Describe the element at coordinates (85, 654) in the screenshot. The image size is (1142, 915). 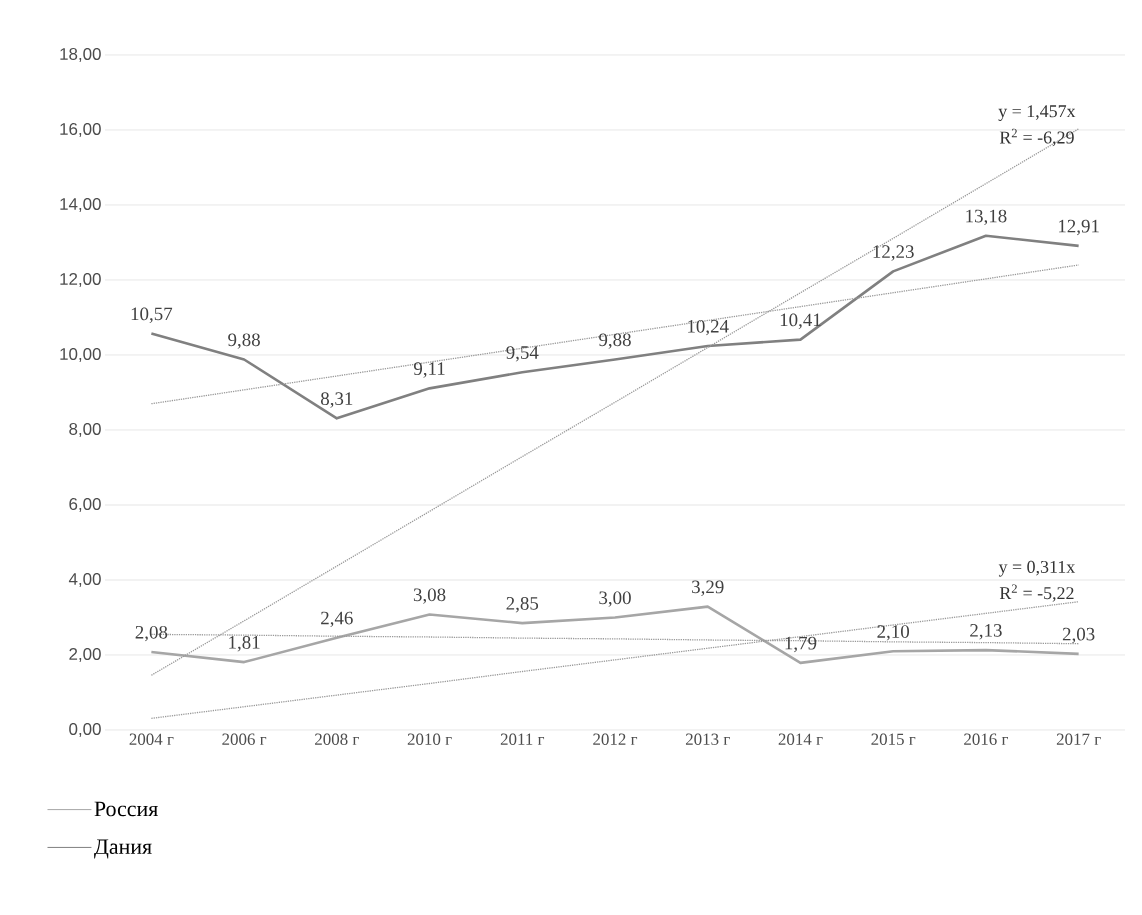
I see `y-tick-label: 2,00` at that location.